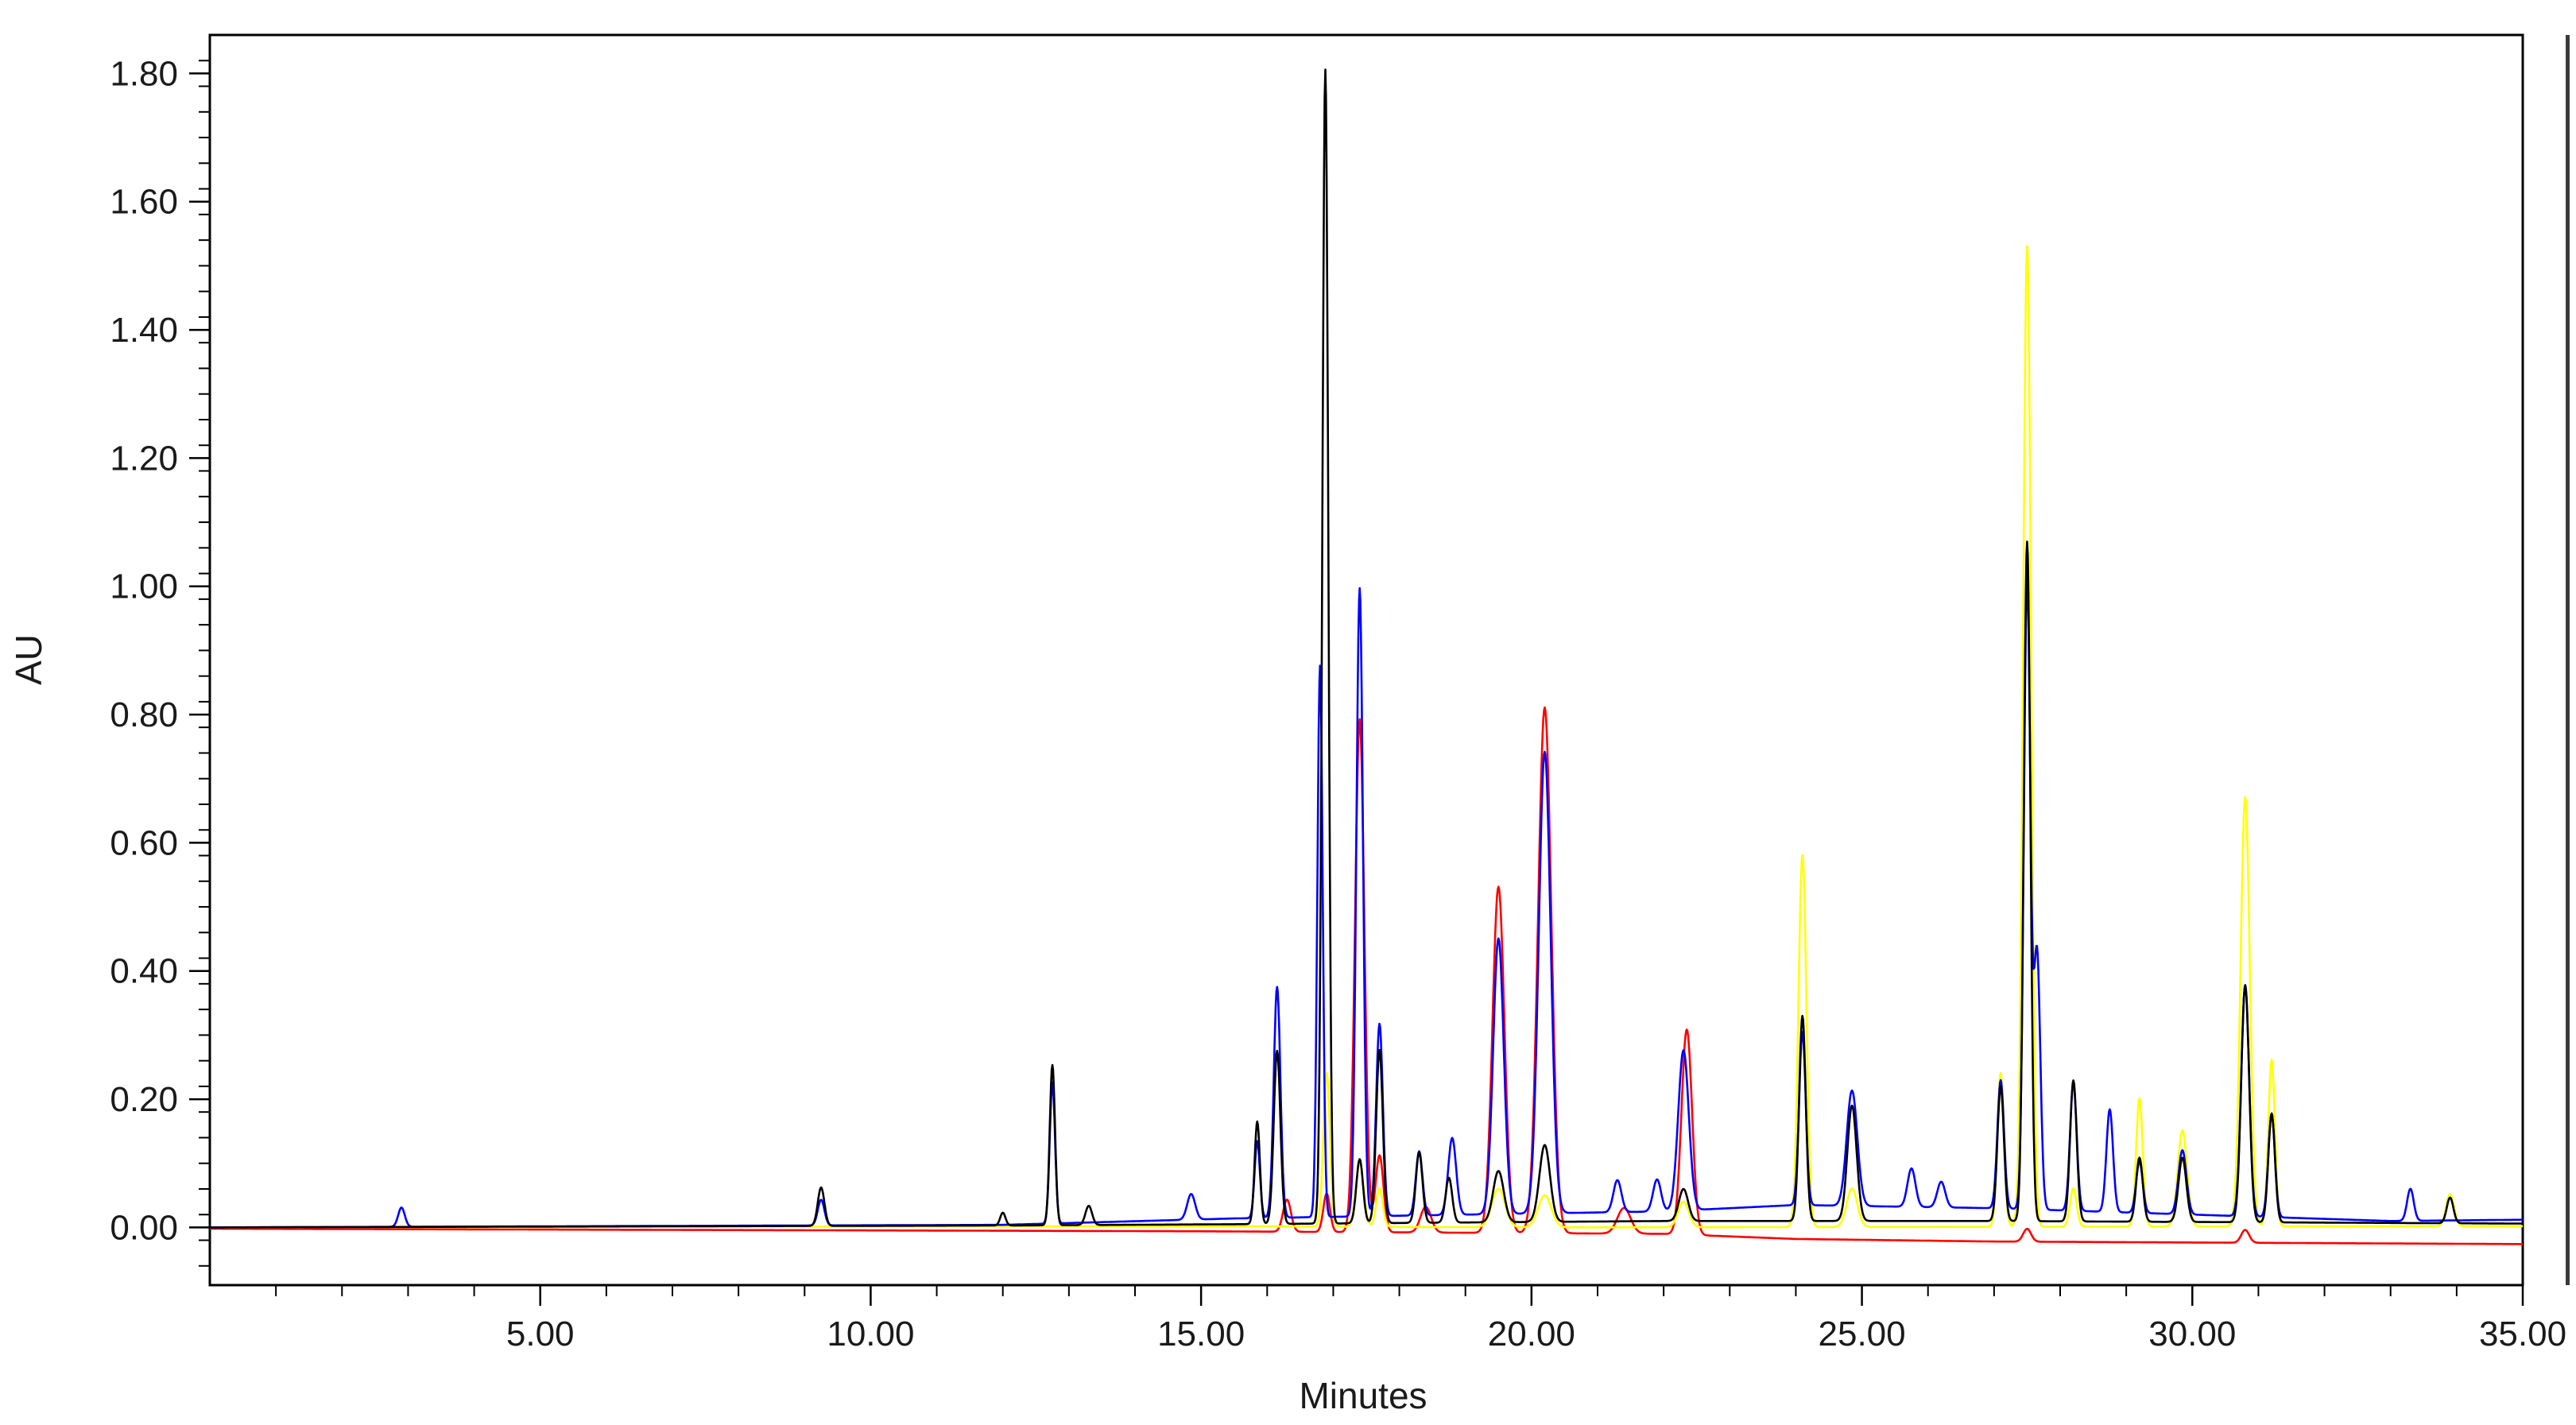  Describe the element at coordinates (2522, 1334) in the screenshot. I see `x-tick-label: 35.00` at that location.